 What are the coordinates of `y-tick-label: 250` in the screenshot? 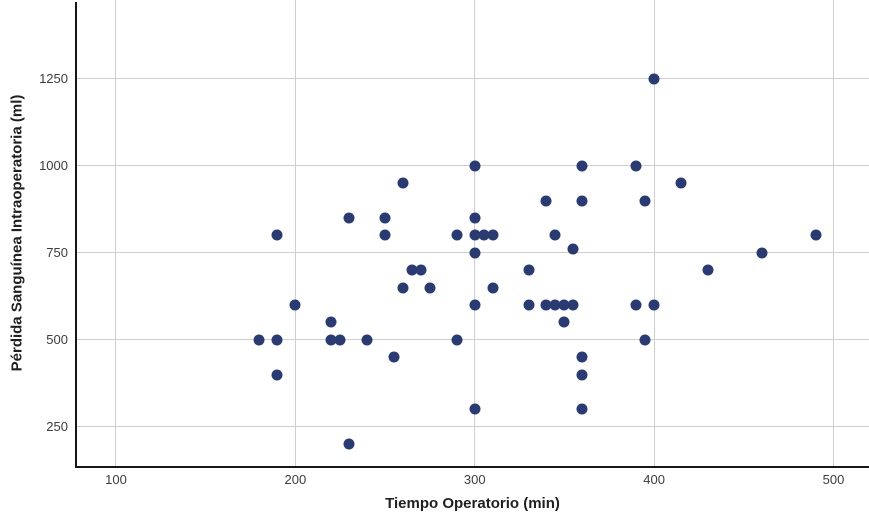 It's located at (57, 426).